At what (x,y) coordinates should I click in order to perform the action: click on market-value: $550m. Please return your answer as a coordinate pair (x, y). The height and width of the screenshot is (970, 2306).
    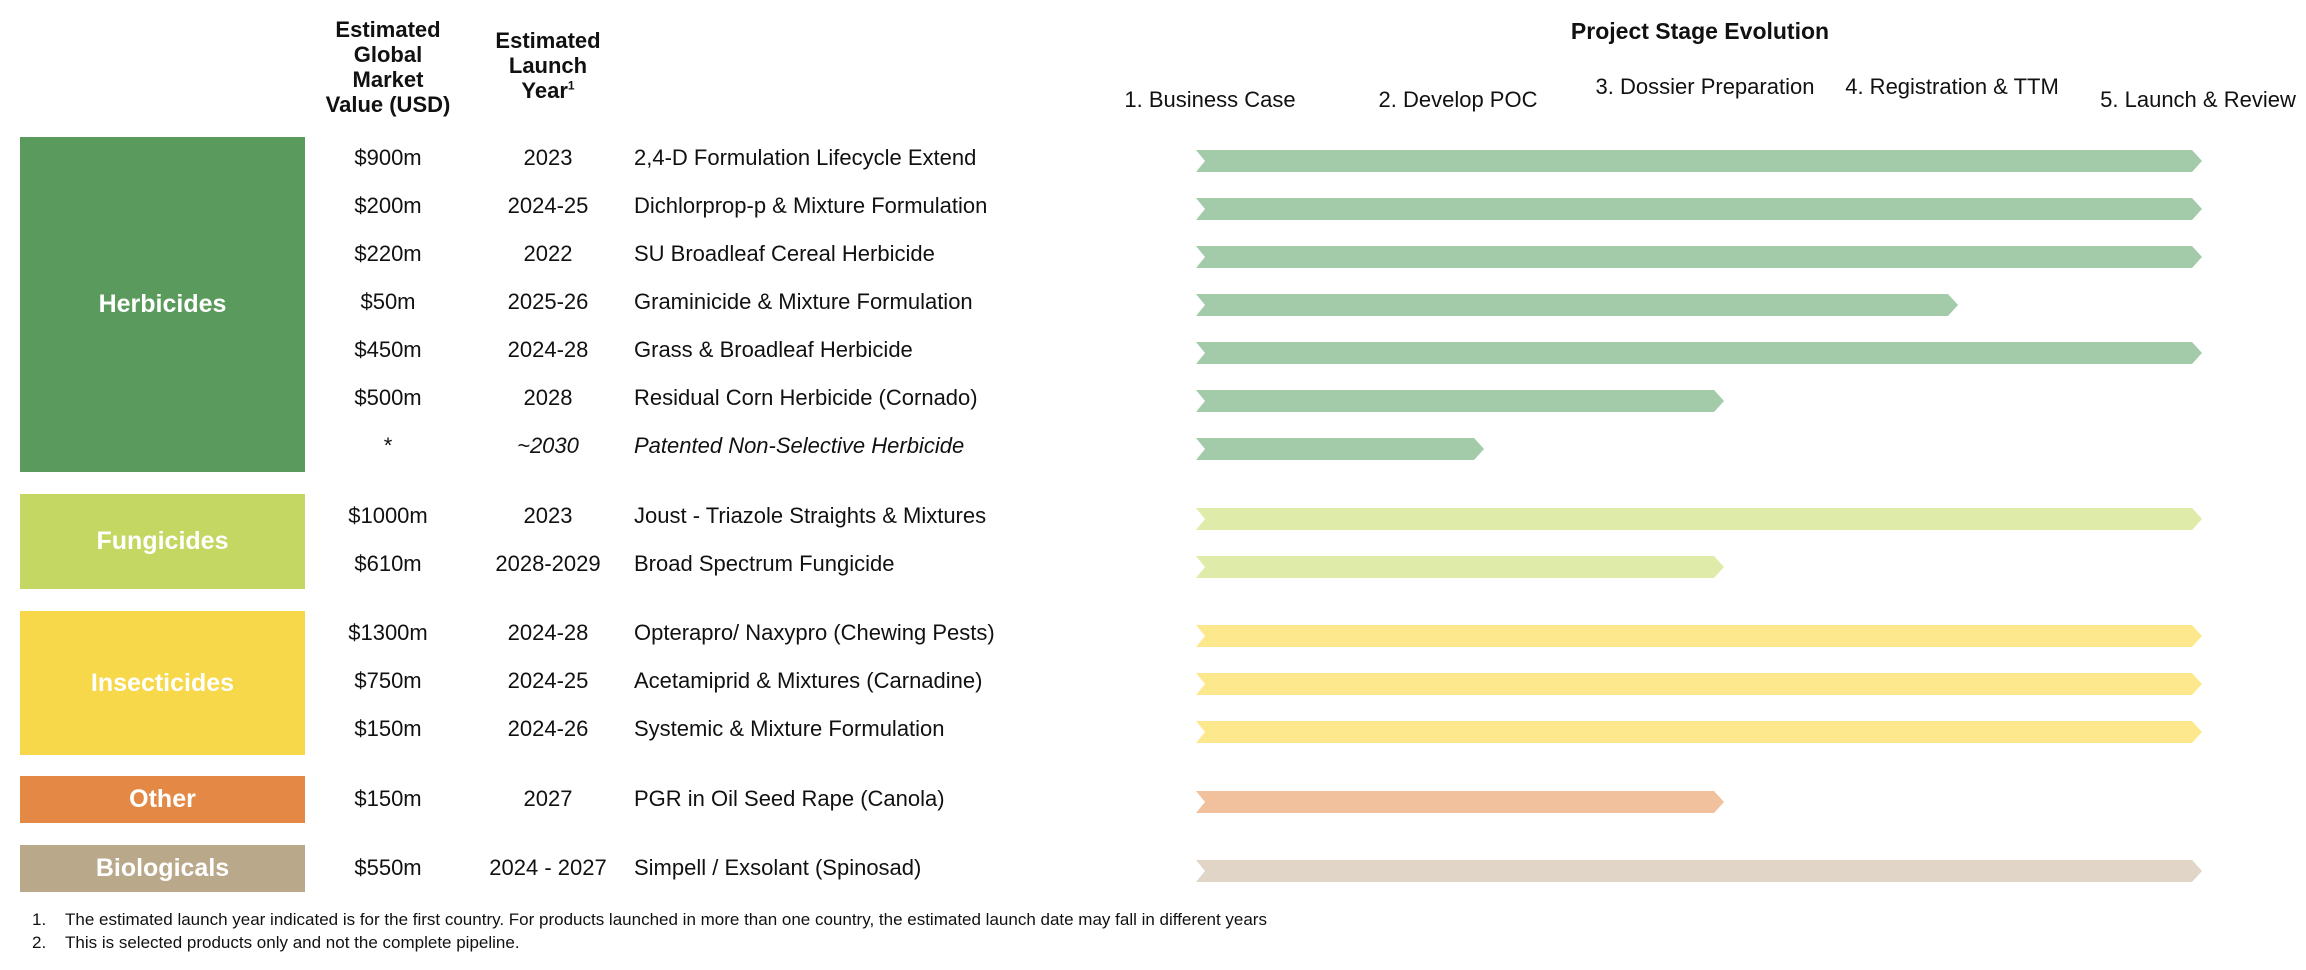
    Looking at the image, I should click on (388, 867).